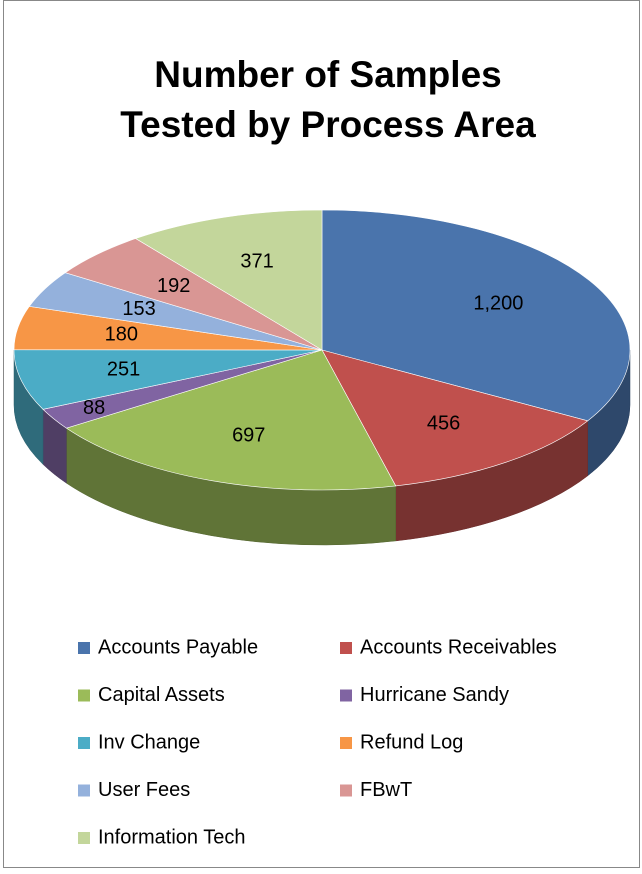 Image resolution: width=642 pixels, height=874 pixels. What do you see at coordinates (172, 837) in the screenshot?
I see `legend-label: Information Tech` at bounding box center [172, 837].